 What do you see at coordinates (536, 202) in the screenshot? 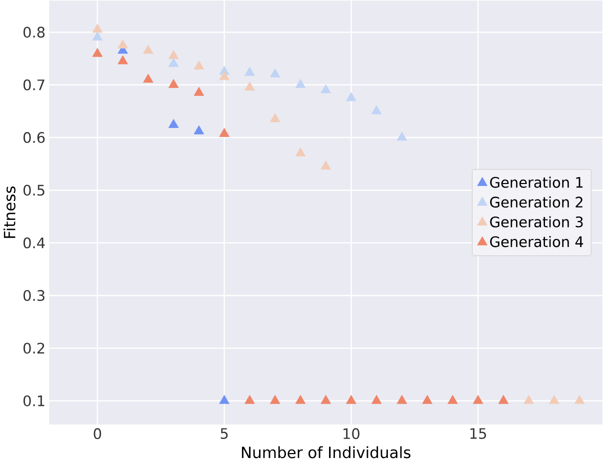
I see `legend-label: Generation 2` at bounding box center [536, 202].